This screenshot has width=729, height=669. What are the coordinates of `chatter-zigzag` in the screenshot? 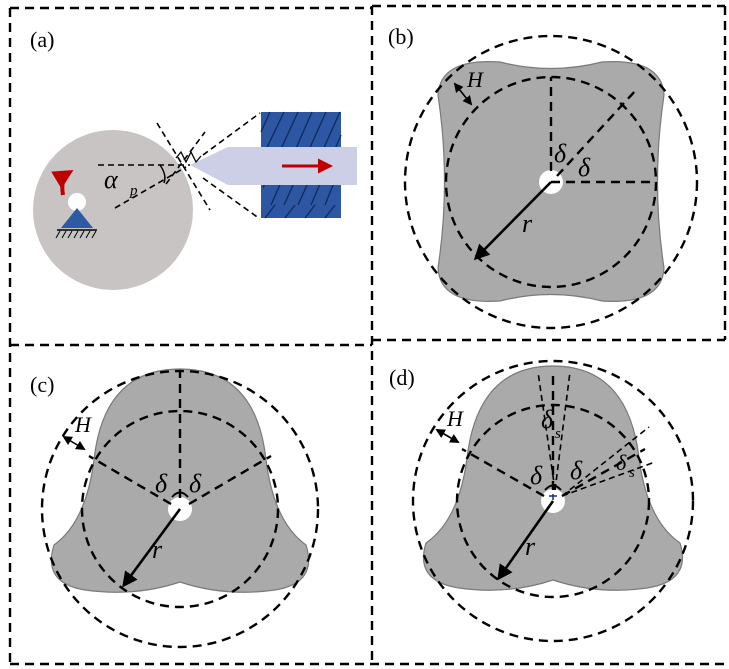 It's located at (188, 157).